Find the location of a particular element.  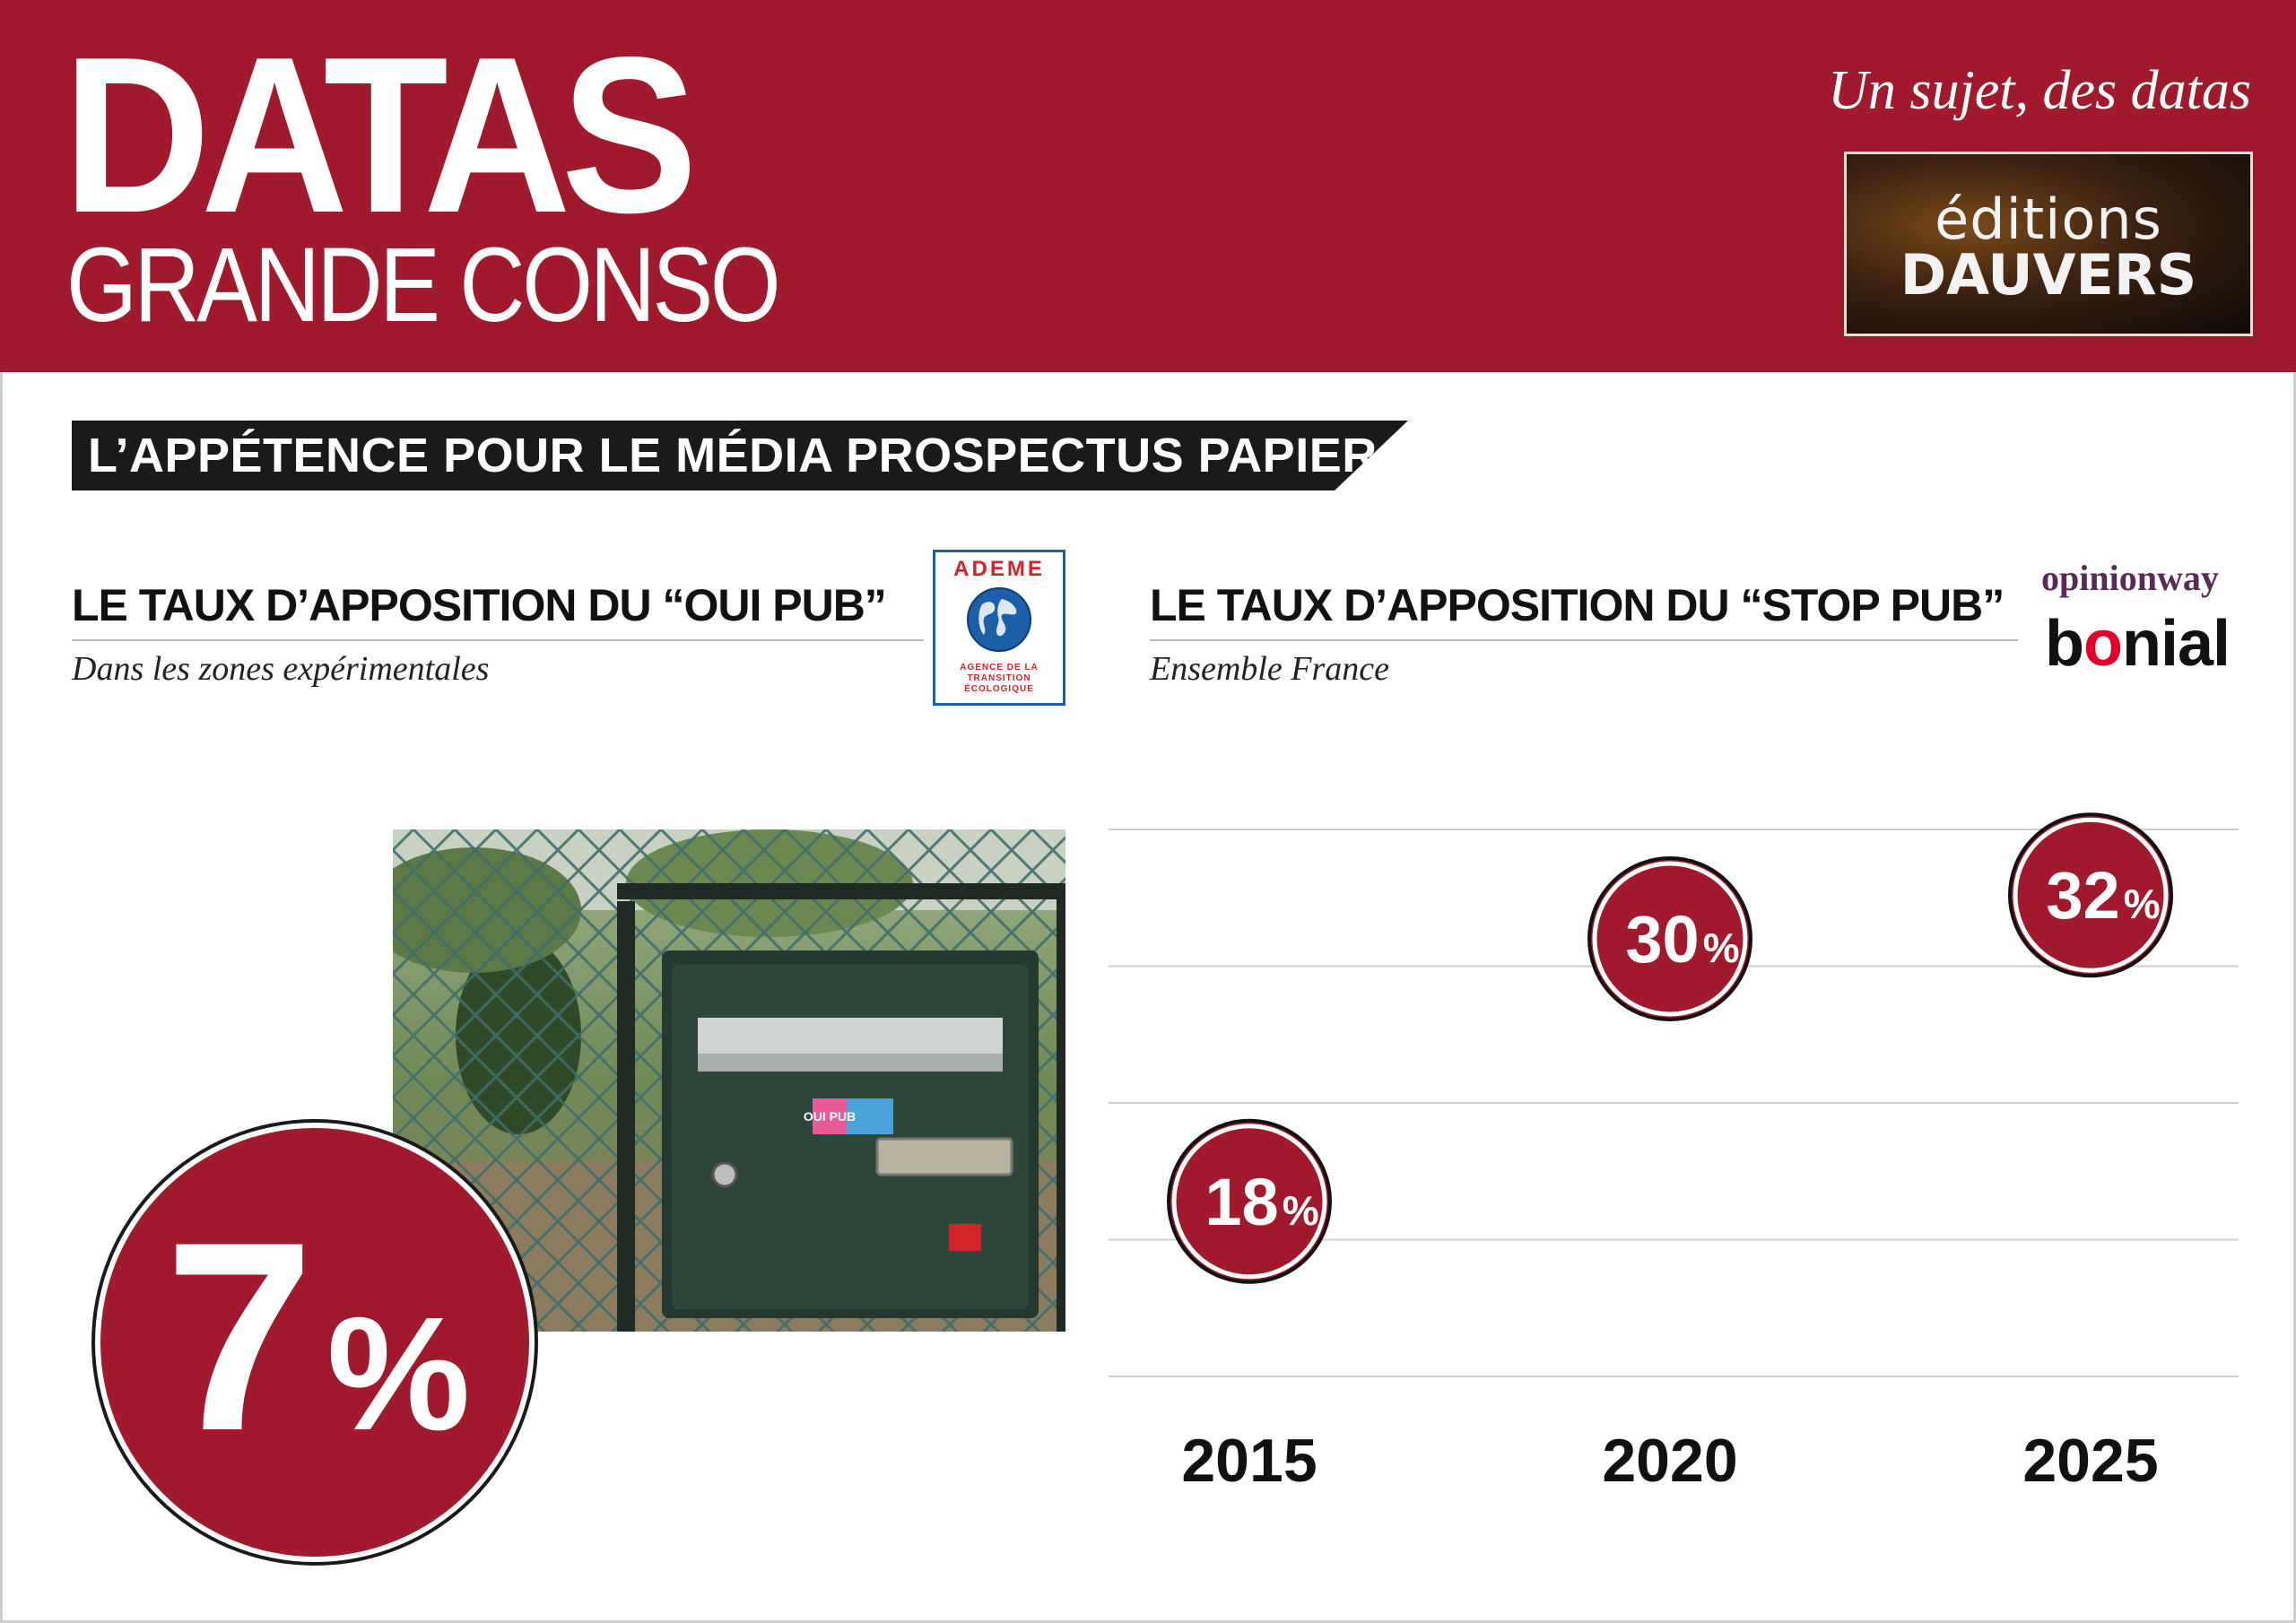

publisher-logo-line1: éditions is located at coordinates (2048, 219).